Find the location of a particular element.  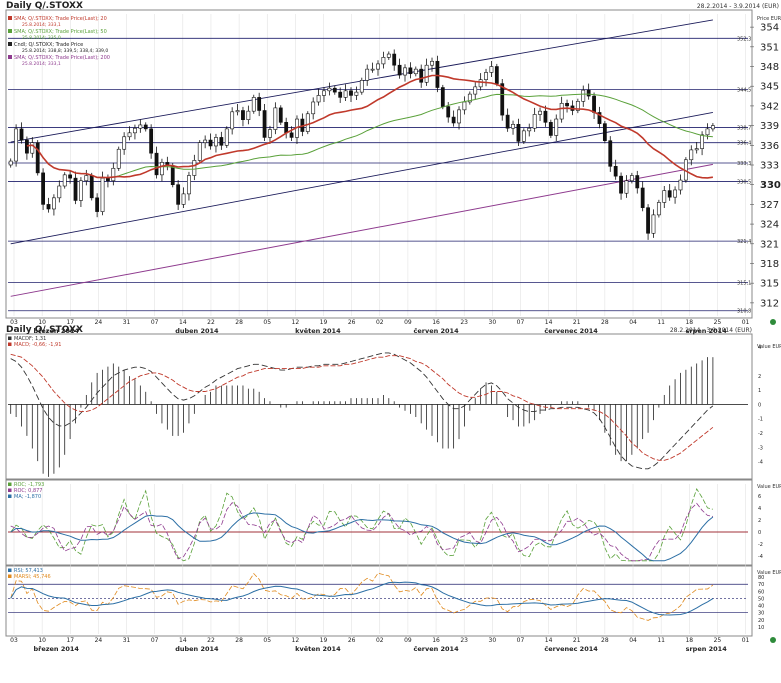

bottom-month-label: květen 2014 is located at coordinates (318, 649).